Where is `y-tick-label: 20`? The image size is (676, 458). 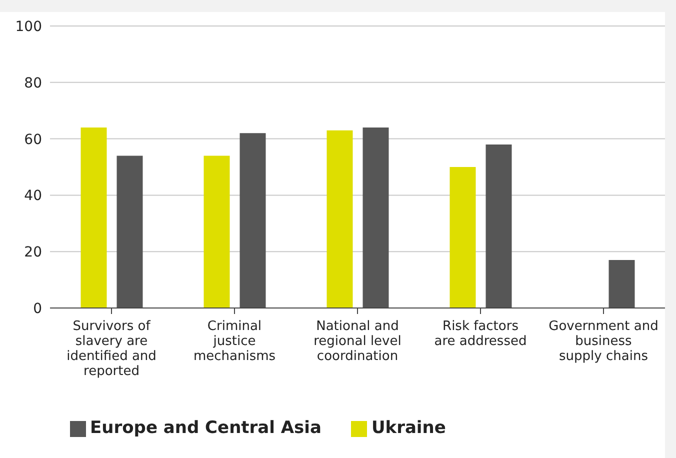 y-tick-label: 20 is located at coordinates (33, 252).